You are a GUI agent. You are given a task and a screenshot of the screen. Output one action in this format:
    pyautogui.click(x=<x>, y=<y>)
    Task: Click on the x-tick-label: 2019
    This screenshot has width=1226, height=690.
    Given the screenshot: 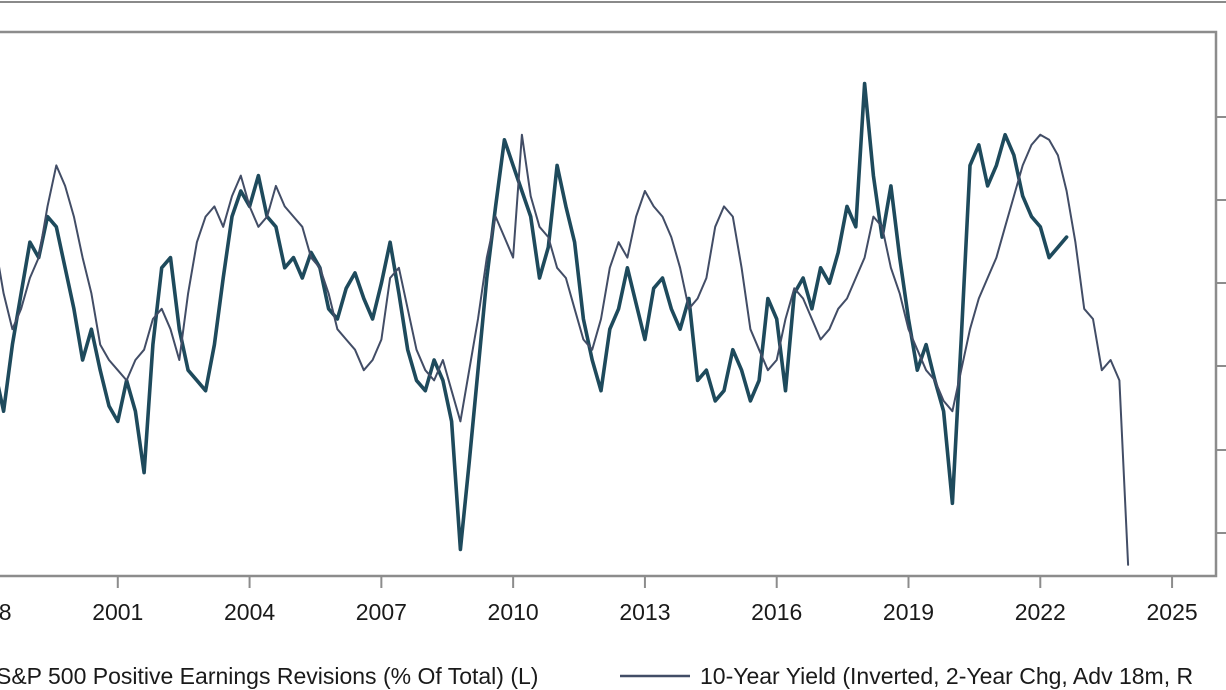 What is the action you would take?
    pyautogui.click(x=908, y=612)
    